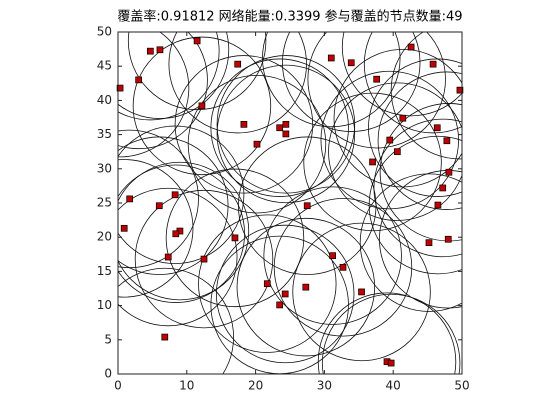  What do you see at coordinates (104, 203) in the screenshot?
I see `y-tick-label: 25` at bounding box center [104, 203].